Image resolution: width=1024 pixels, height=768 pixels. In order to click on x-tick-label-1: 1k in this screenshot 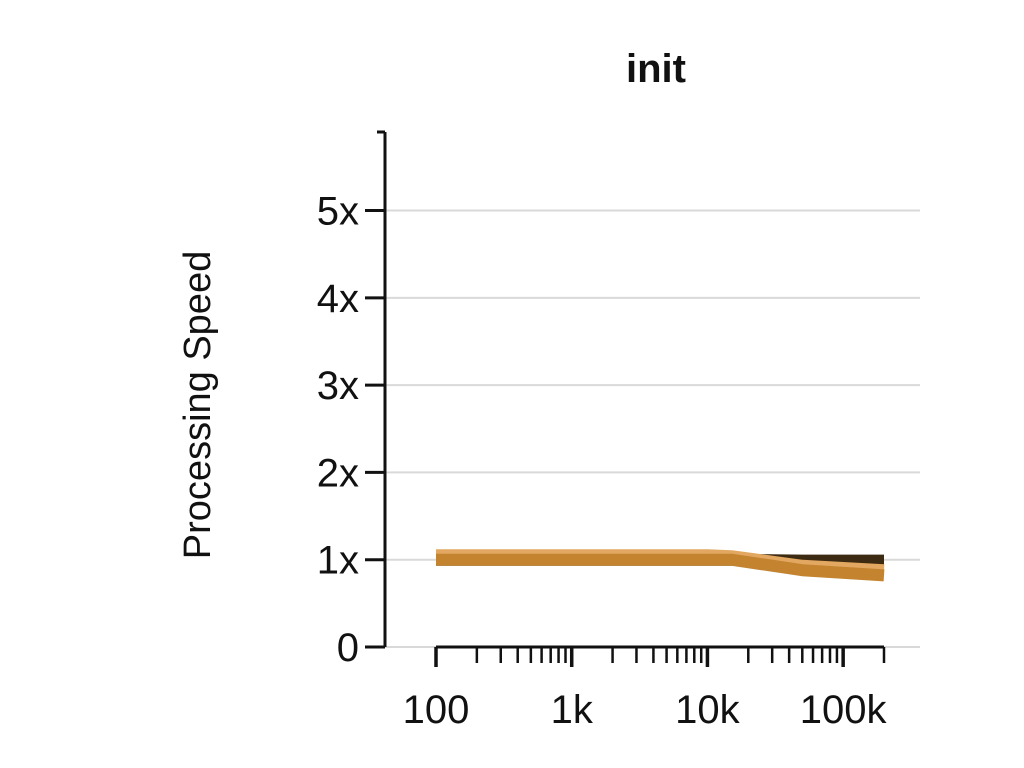, I will do `click(572, 710)`.